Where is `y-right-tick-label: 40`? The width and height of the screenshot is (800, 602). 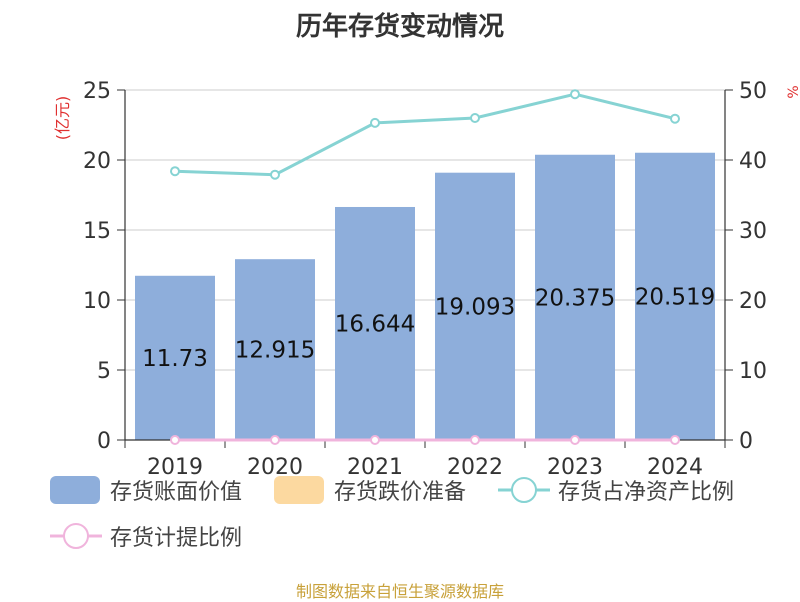
y-right-tick-label: 40 is located at coordinates (753, 161).